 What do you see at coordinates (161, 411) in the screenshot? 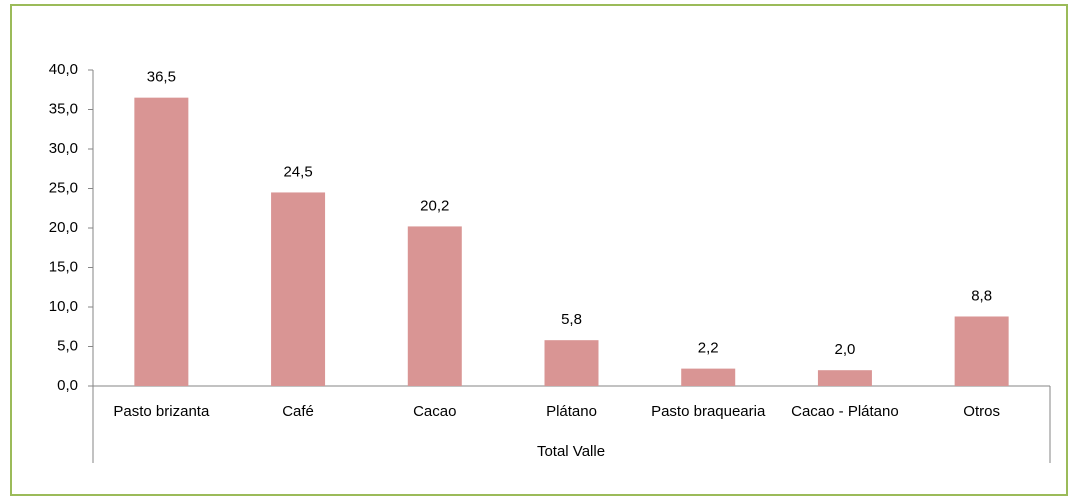
I see `x-tick-label: Pasto brizanta` at bounding box center [161, 411].